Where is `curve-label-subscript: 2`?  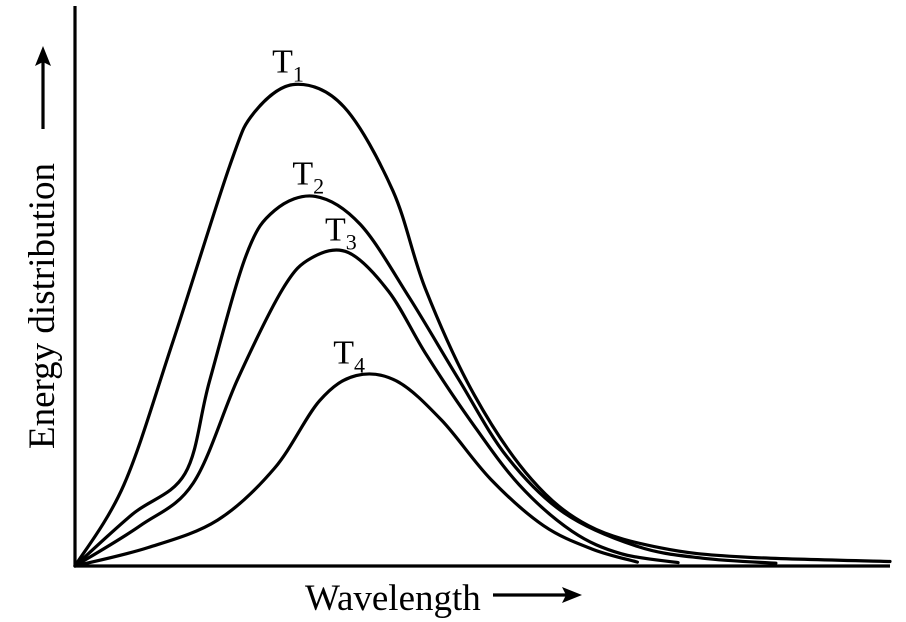
curve-label-subscript: 2 is located at coordinates (318, 185).